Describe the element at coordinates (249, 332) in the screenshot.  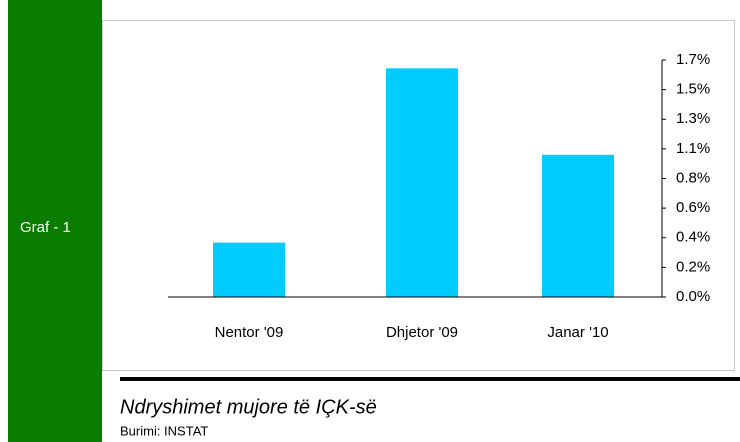
I see `x-tick-label: Nentor '09` at that location.